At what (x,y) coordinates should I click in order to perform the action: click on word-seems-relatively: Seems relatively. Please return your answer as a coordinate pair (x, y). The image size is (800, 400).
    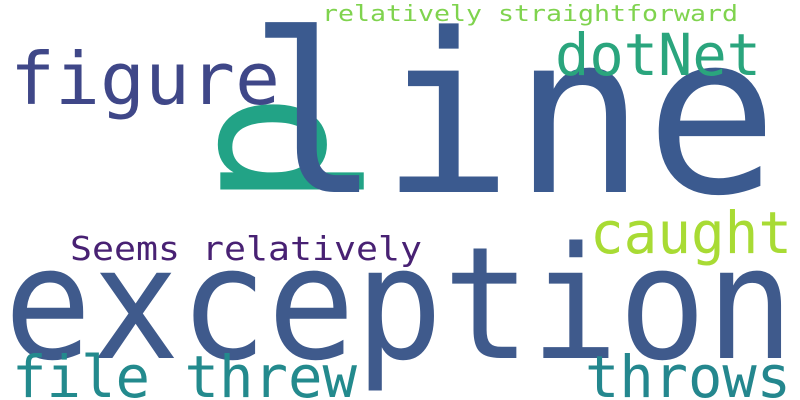
    Looking at the image, I should click on (246, 248).